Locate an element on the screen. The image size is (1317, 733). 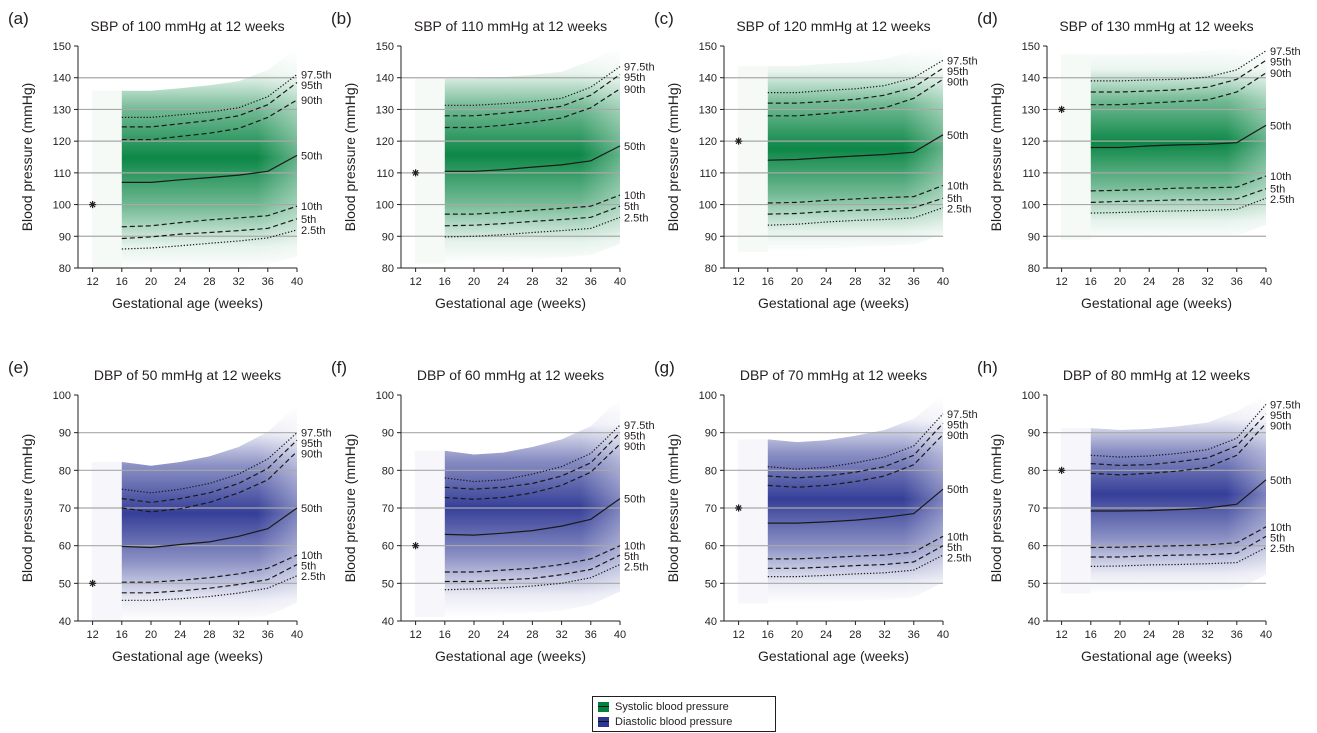
panel-letter: (d) is located at coordinates (987, 18).